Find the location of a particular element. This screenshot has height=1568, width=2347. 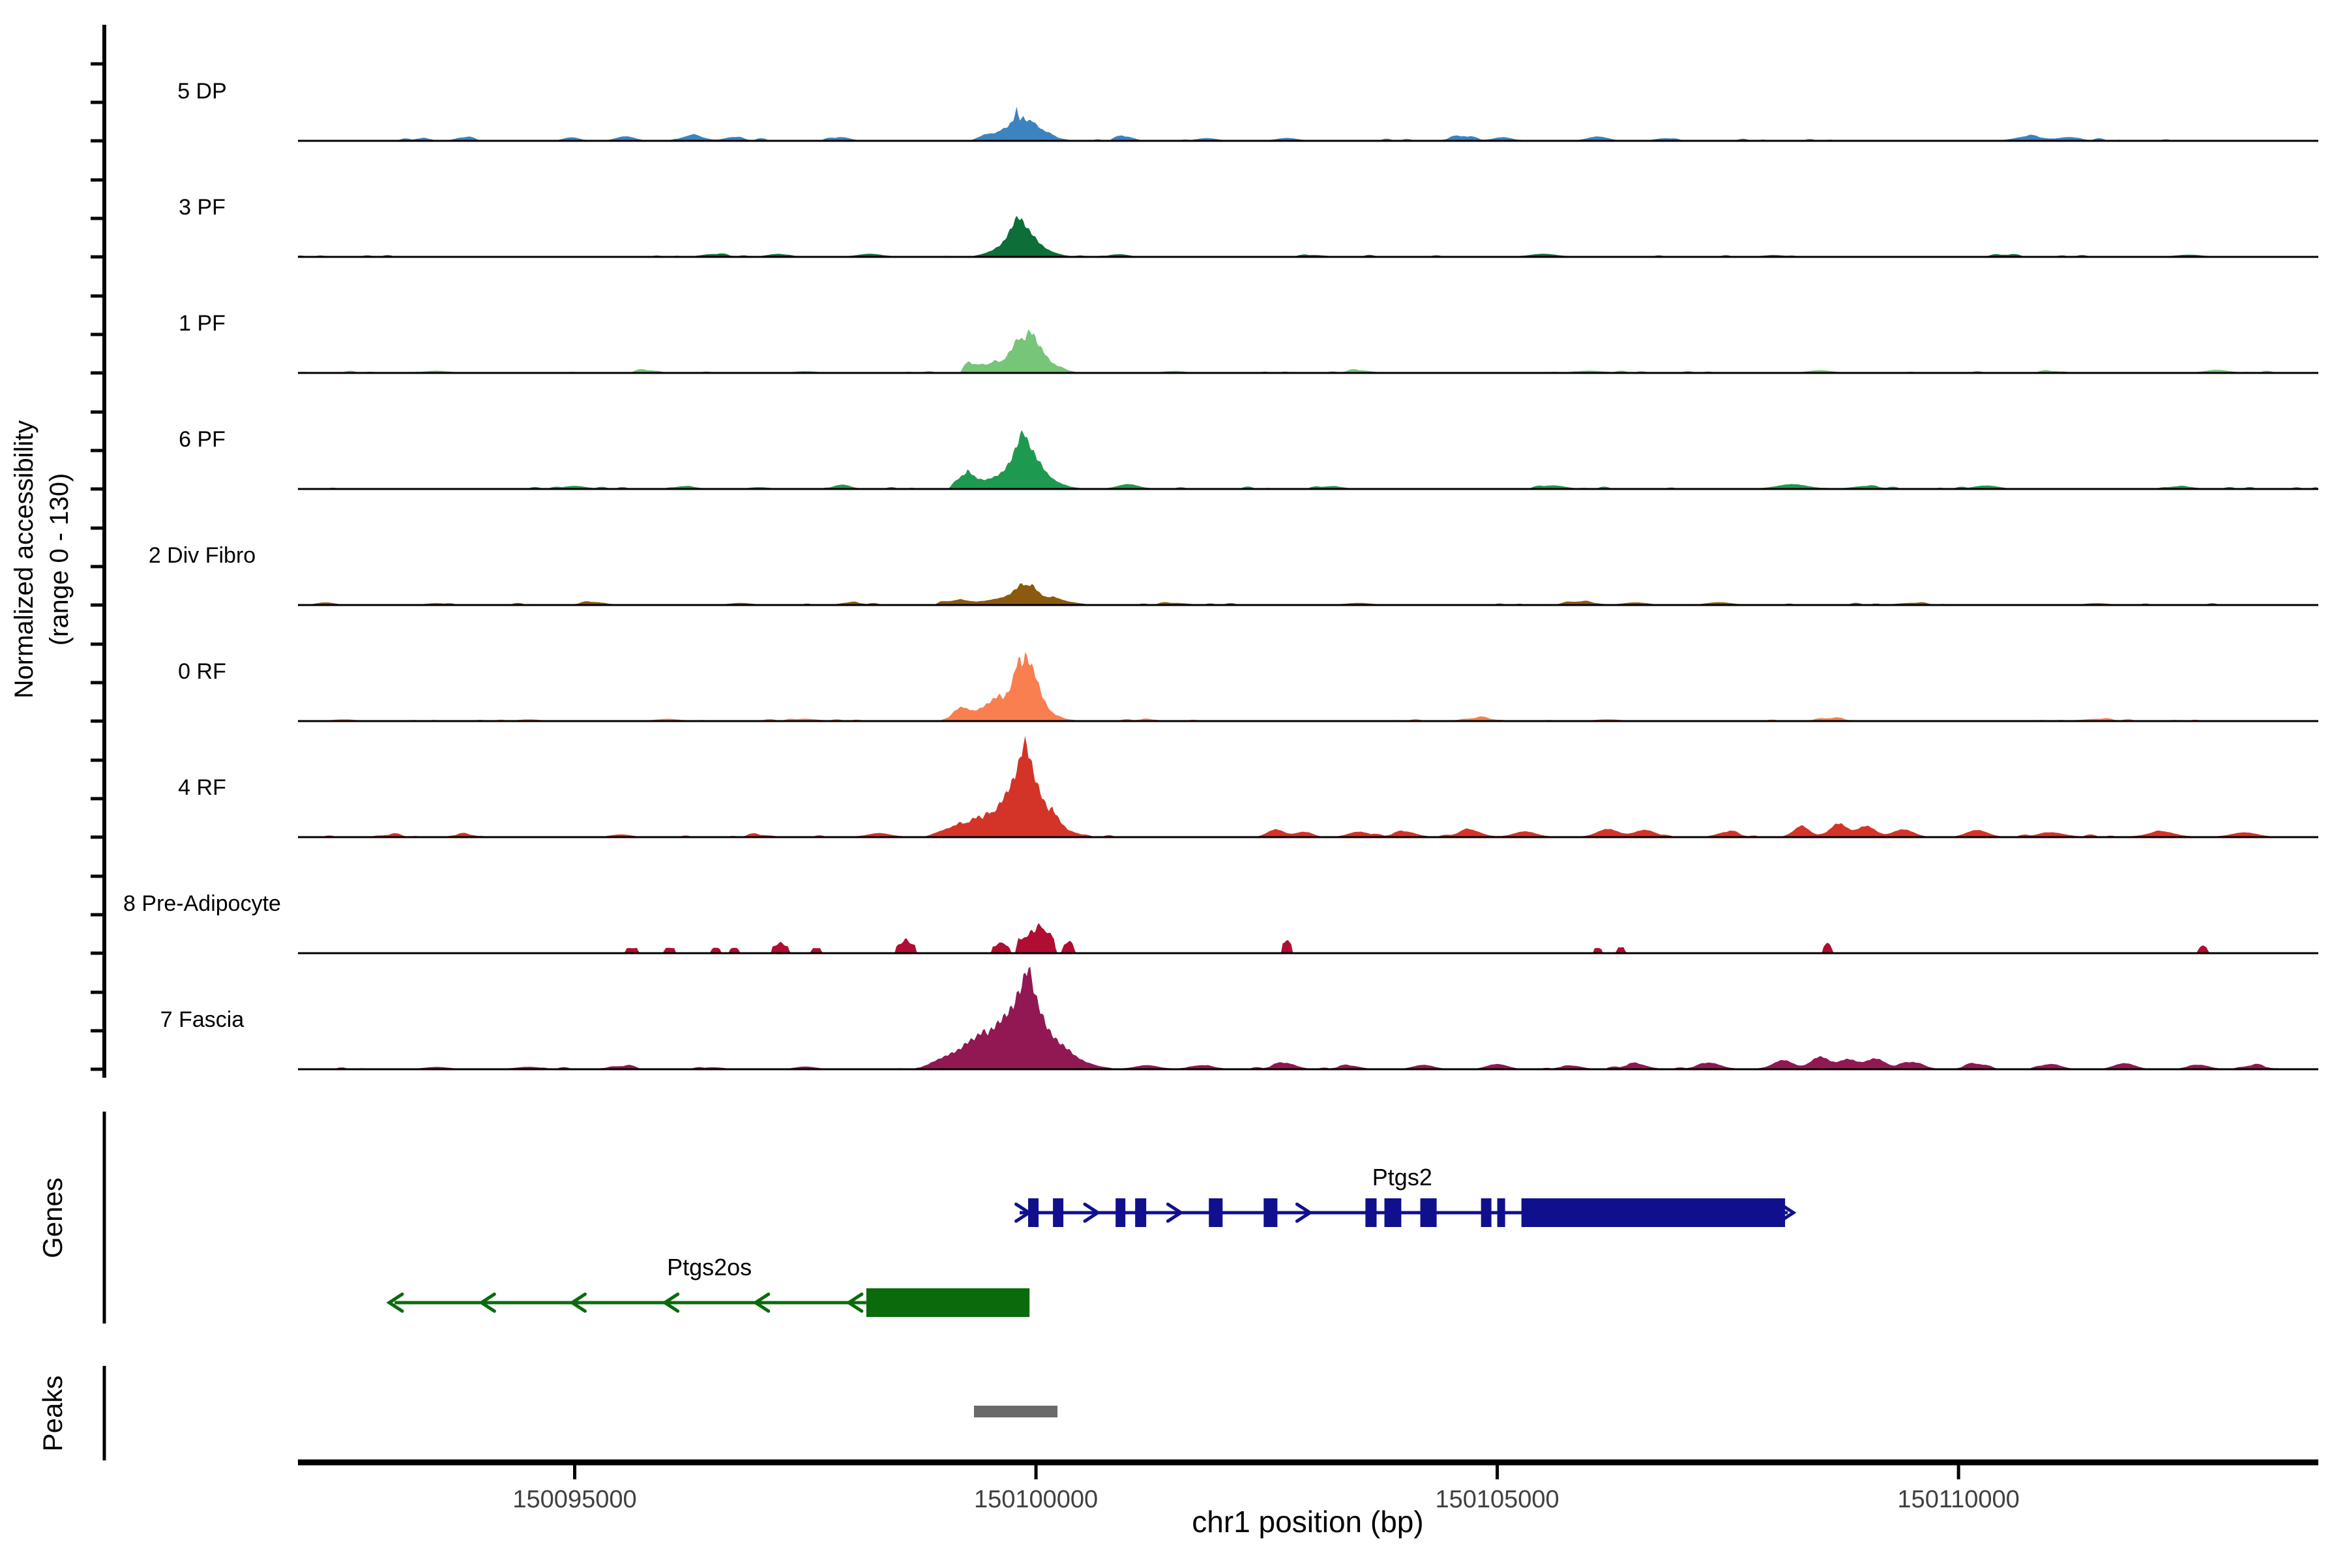

track-row: 4 RF is located at coordinates (1248, 787).